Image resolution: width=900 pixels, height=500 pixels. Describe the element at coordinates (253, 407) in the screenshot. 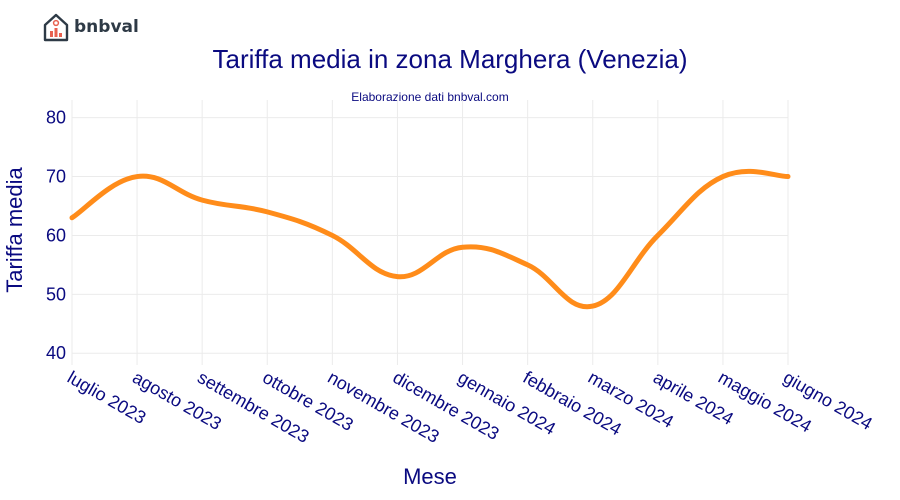

I see `x-tick-label: settembre 2023` at that location.